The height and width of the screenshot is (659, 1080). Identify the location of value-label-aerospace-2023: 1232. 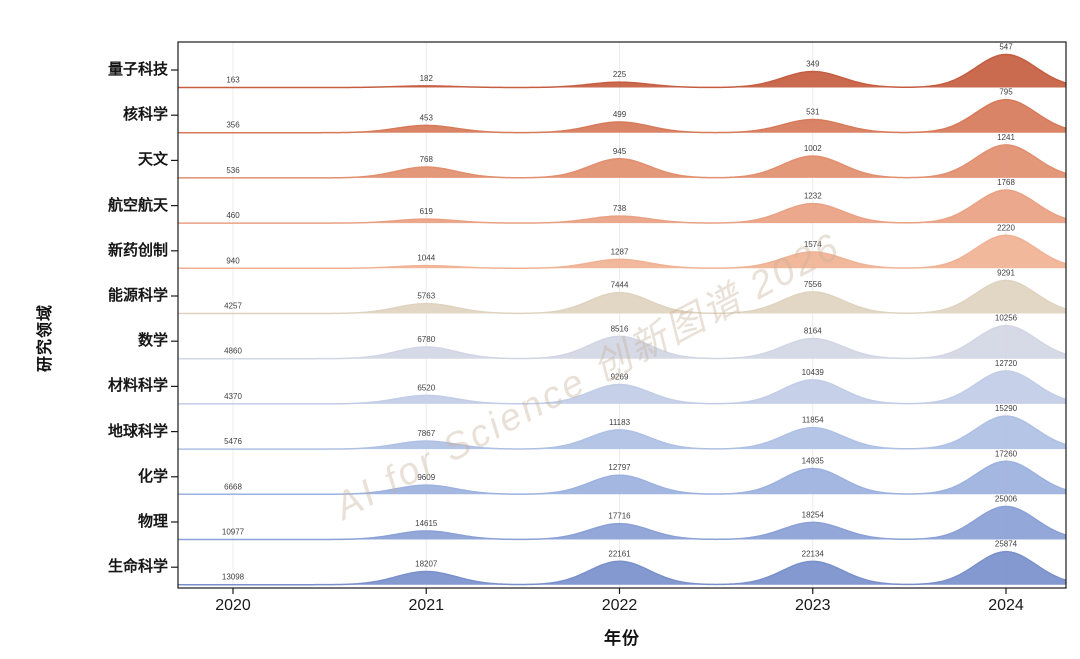
(813, 196).